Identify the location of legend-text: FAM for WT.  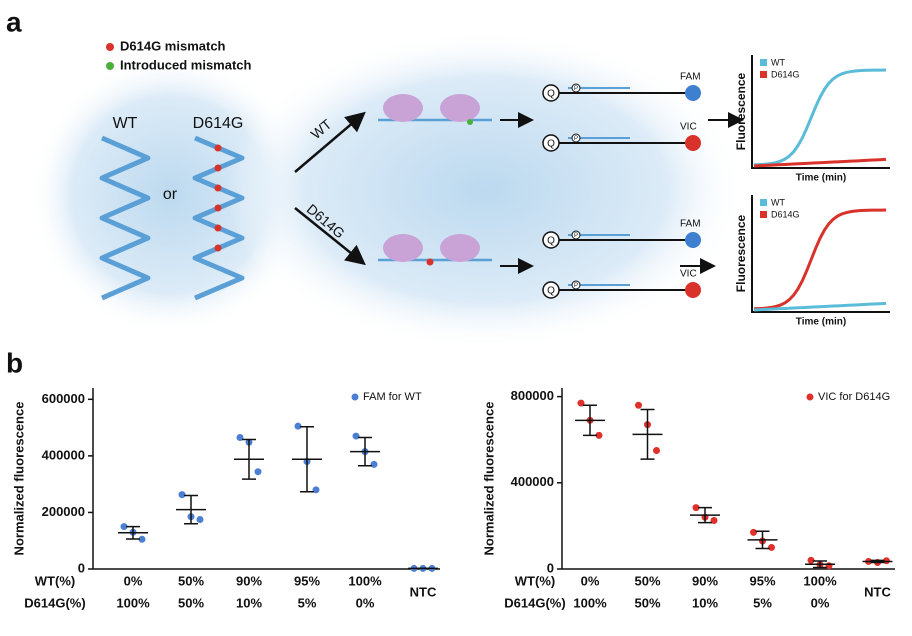
(392, 397).